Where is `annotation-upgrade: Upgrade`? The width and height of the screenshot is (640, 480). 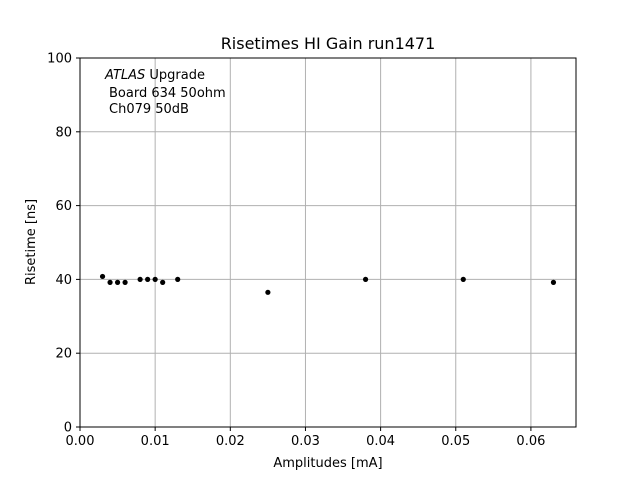
annotation-upgrade: Upgrade is located at coordinates (175, 75).